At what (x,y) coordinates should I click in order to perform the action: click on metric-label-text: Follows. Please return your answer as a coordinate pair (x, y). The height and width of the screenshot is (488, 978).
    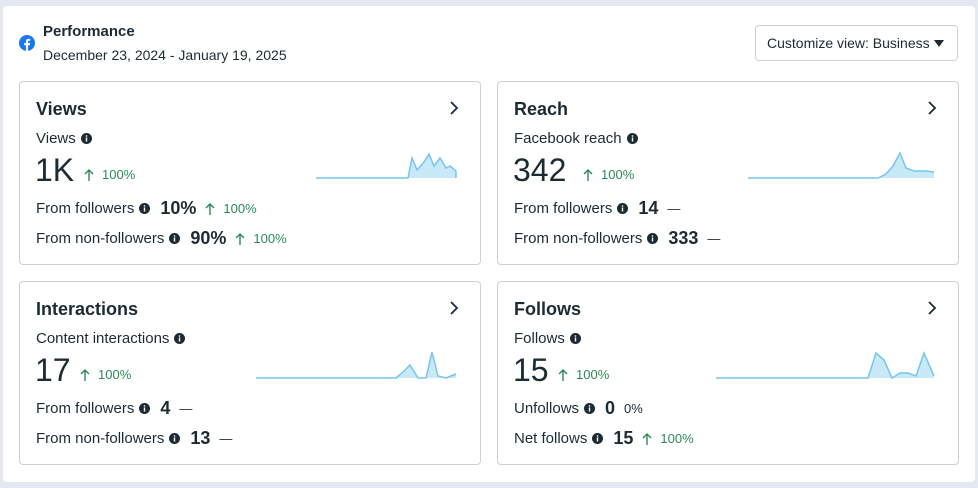
    Looking at the image, I should click on (539, 338).